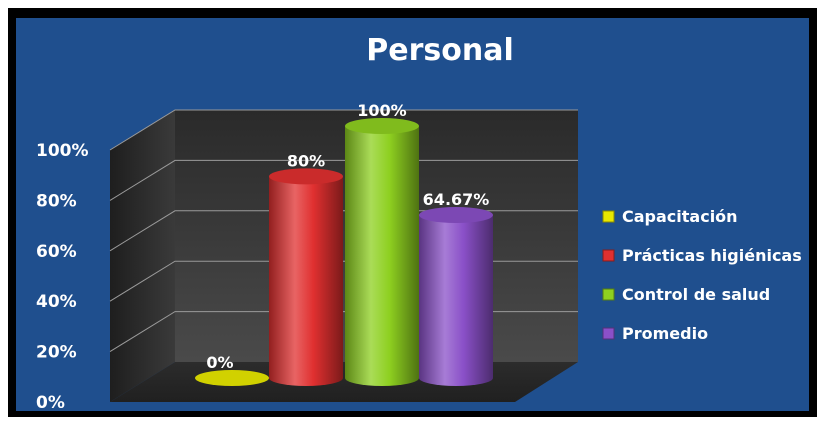 Image resolution: width=825 pixels, height=423 pixels. I want to click on side-wall, so click(142, 256).